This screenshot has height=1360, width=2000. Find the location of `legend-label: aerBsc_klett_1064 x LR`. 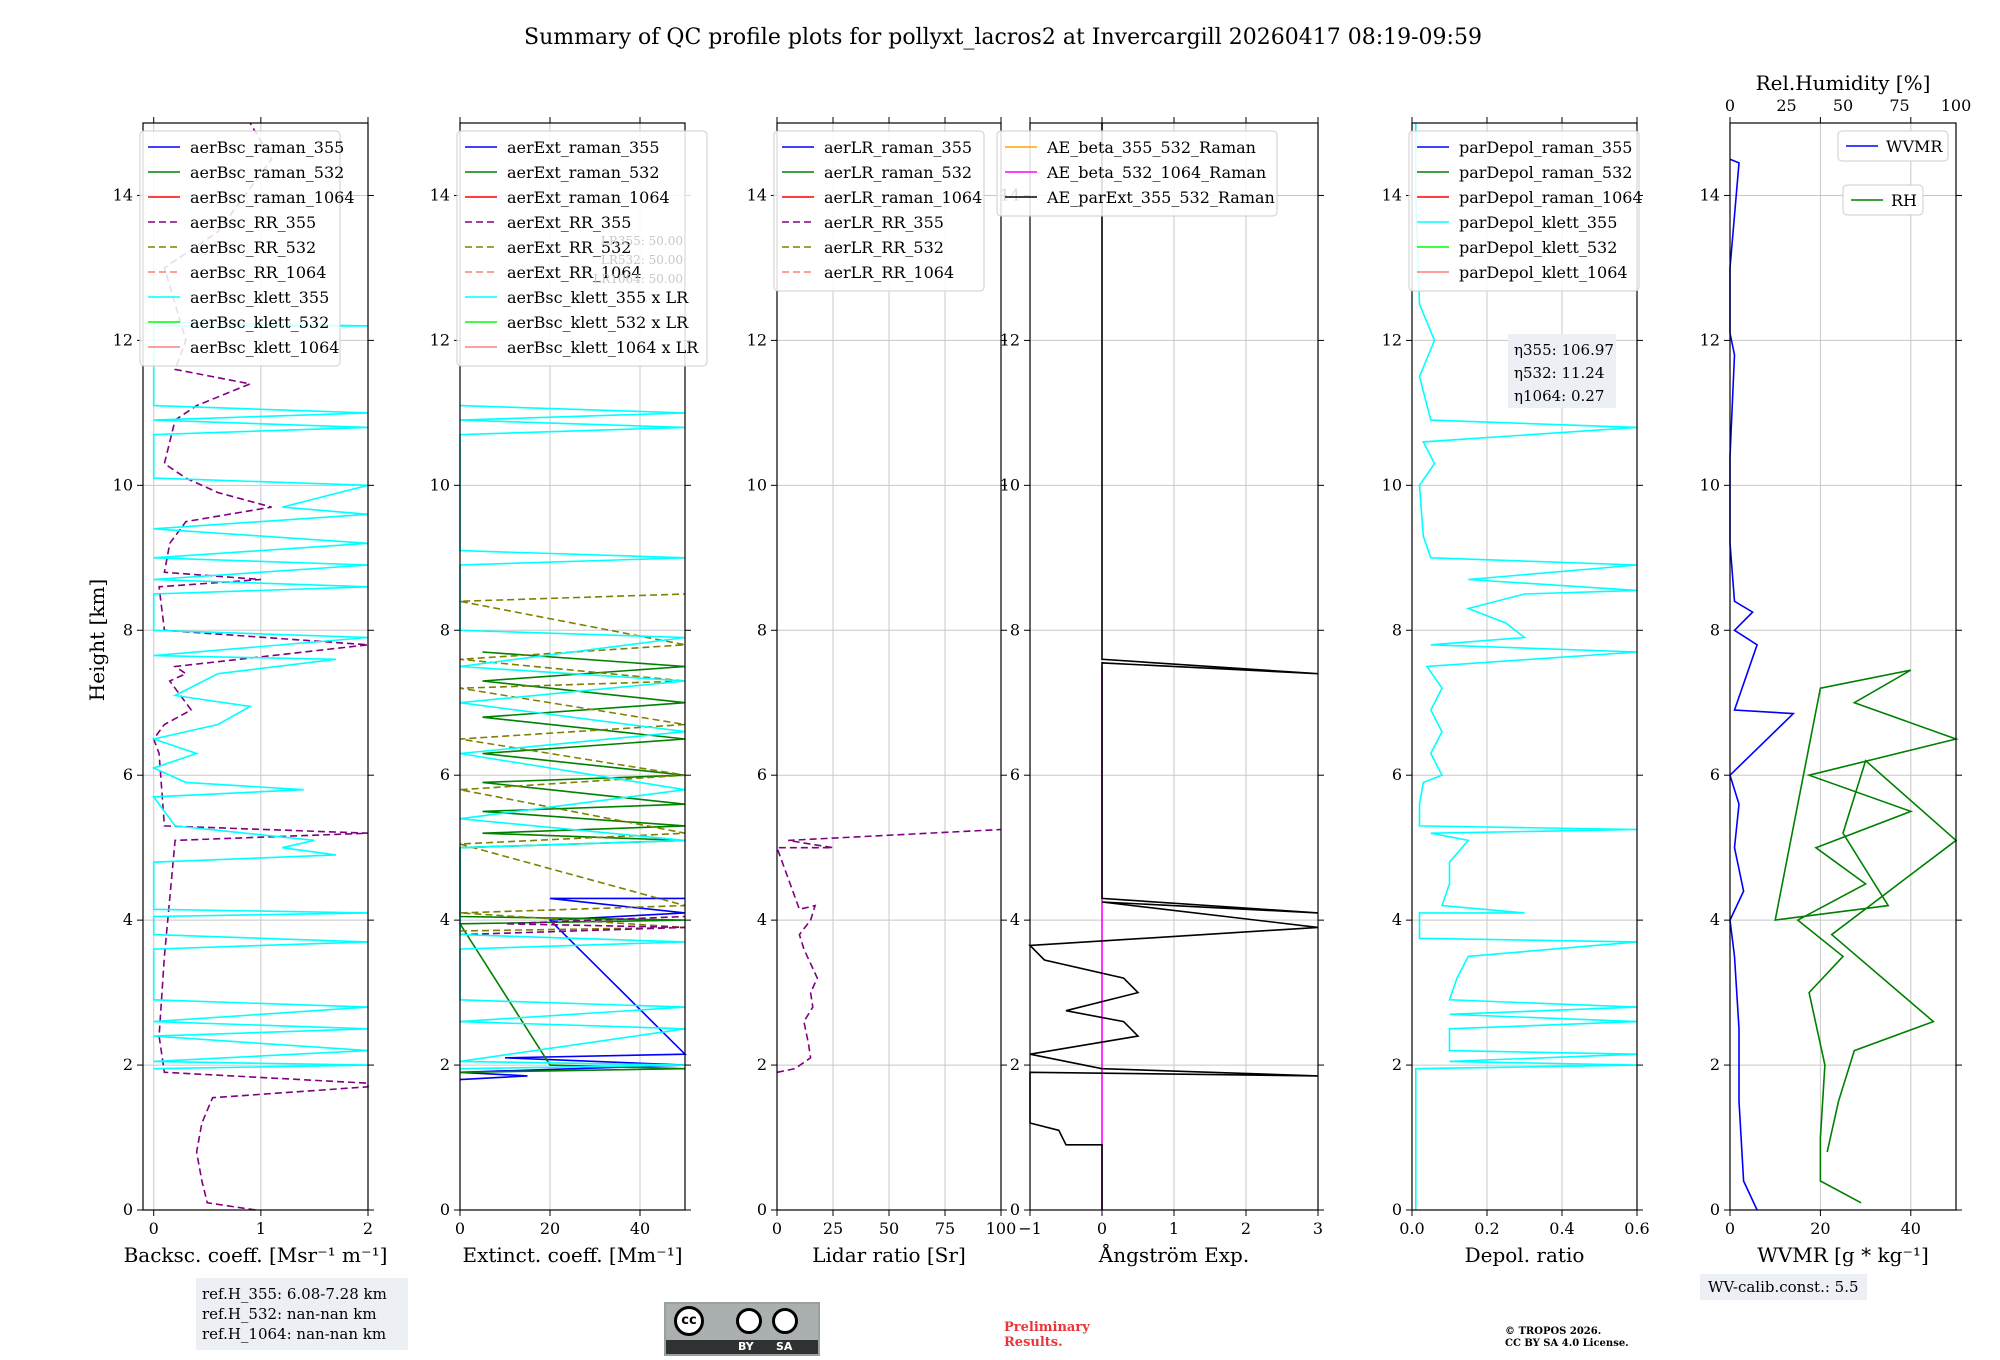

legend-label: aerBsc_klett_1064 x LR is located at coordinates (603, 347).